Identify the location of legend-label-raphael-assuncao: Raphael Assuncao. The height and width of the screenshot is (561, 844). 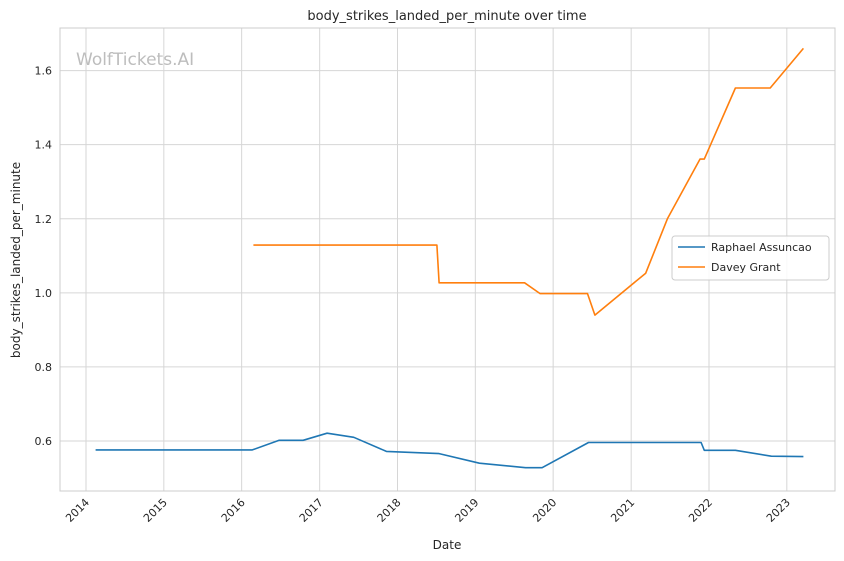
(761, 247).